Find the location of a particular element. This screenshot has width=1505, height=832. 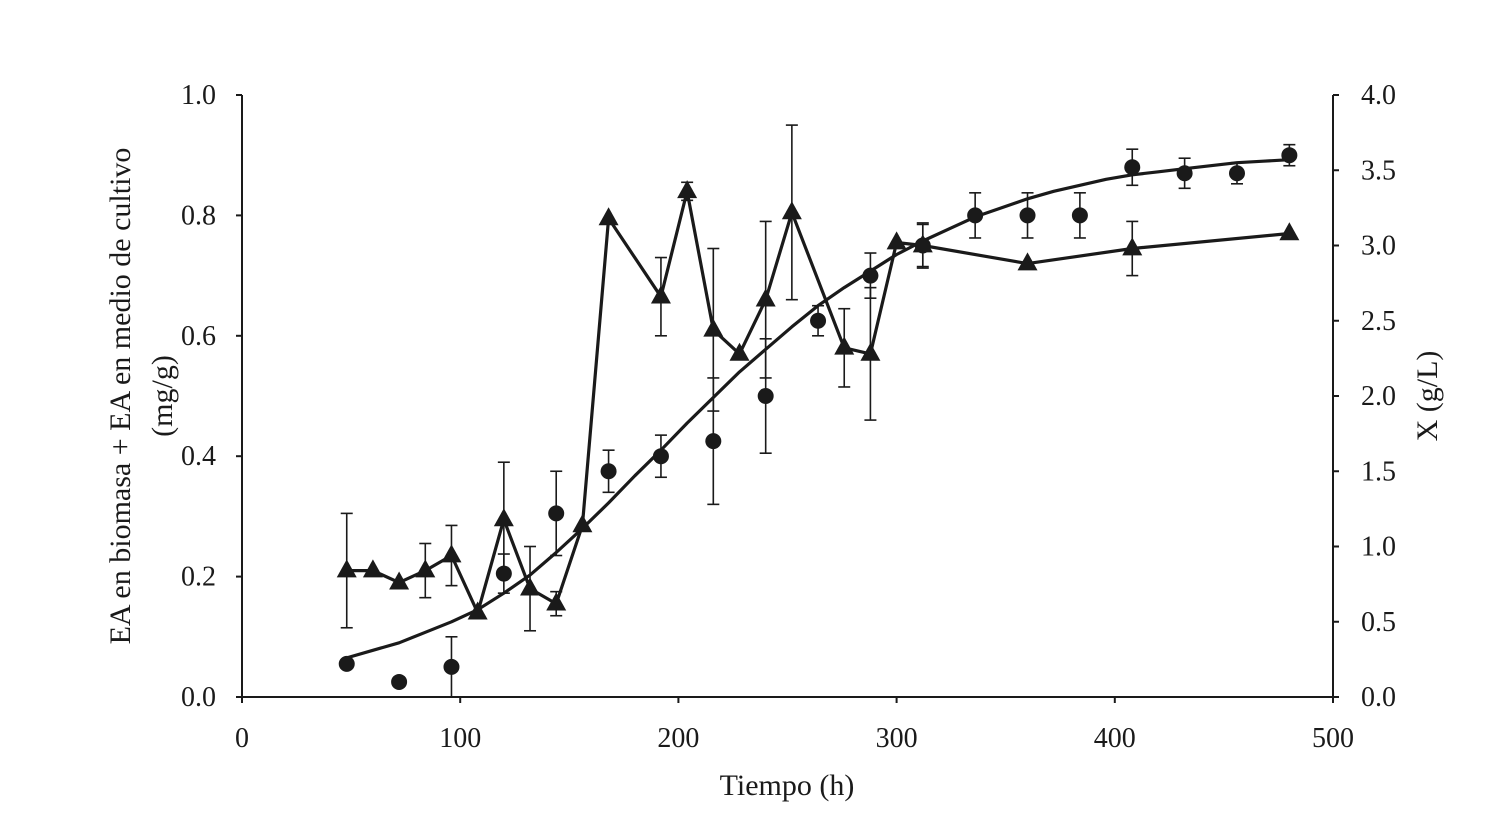

y-tick-label: 0.2 is located at coordinates (198, 577).